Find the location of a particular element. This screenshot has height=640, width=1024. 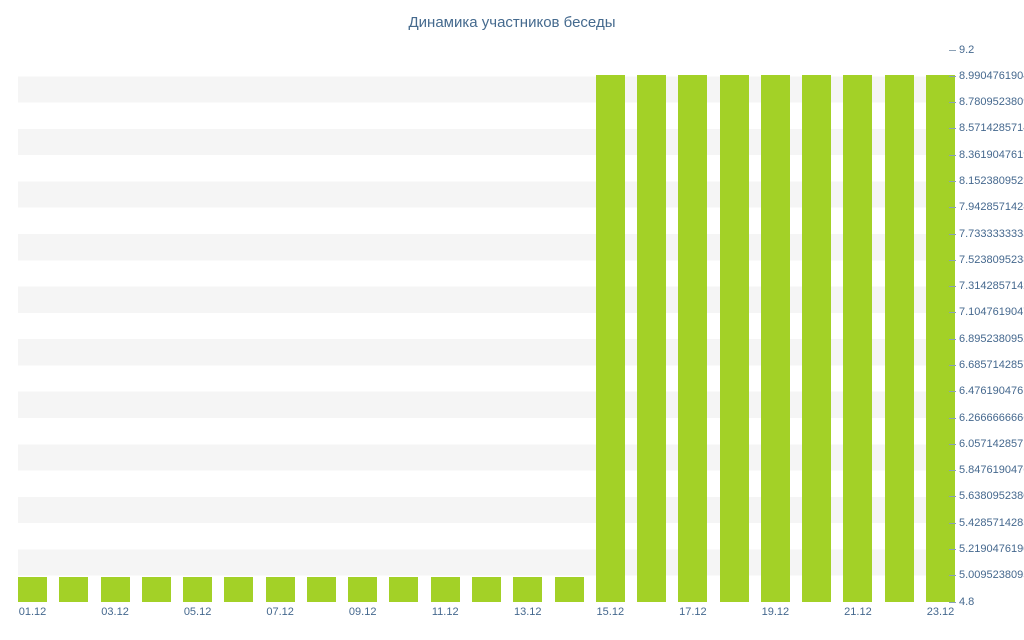

y-axis-label: 7.104761904761905 is located at coordinates (991, 312).